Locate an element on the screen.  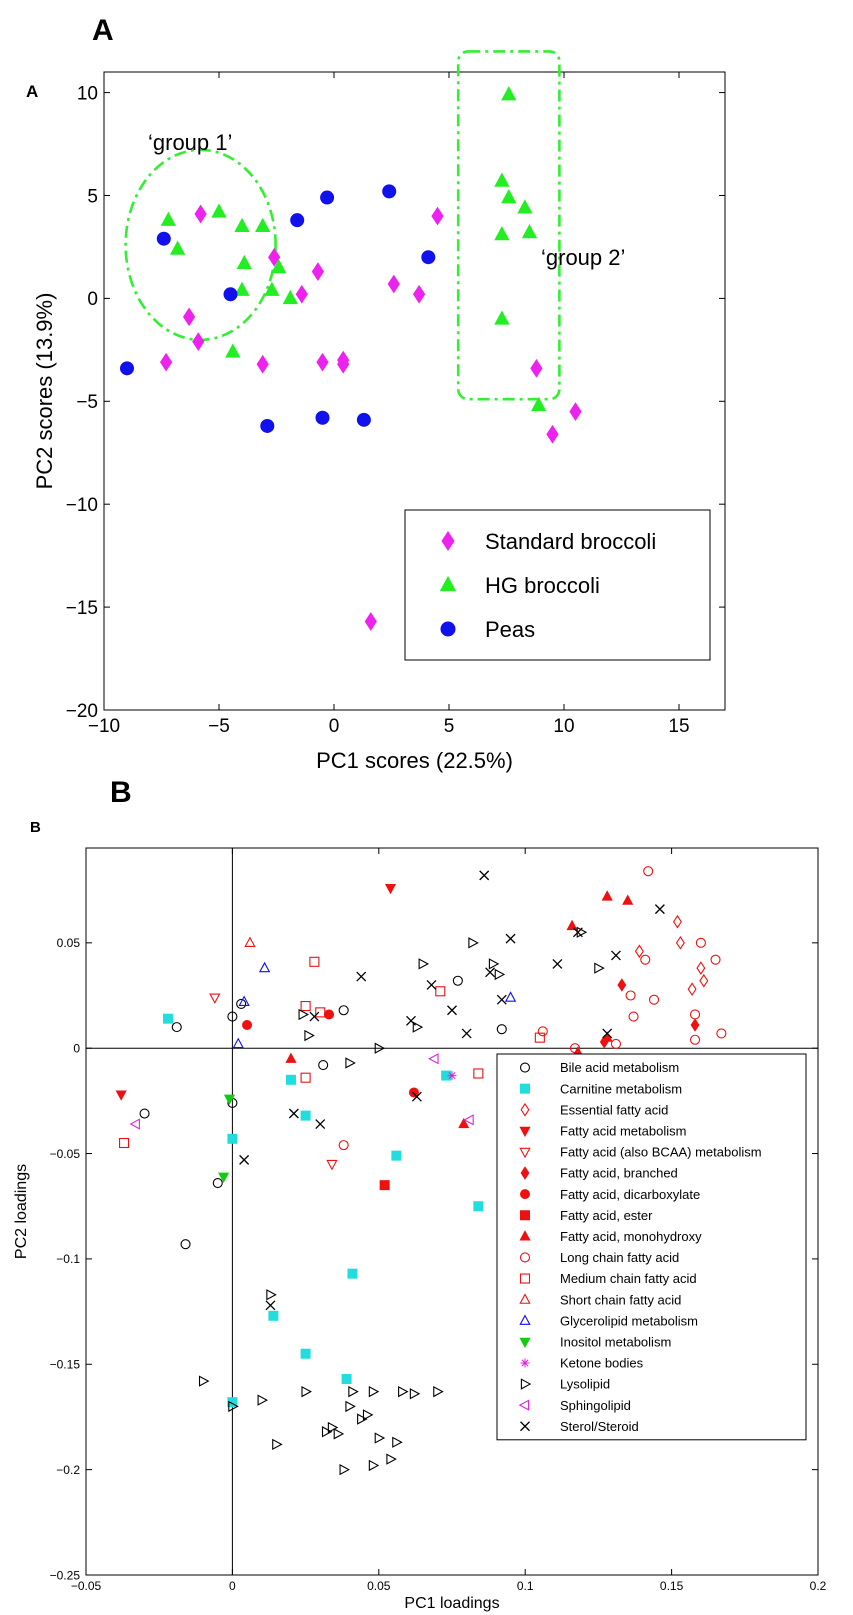
chart-b-series-inositol-metabolism is located at coordinates (227, 1138).